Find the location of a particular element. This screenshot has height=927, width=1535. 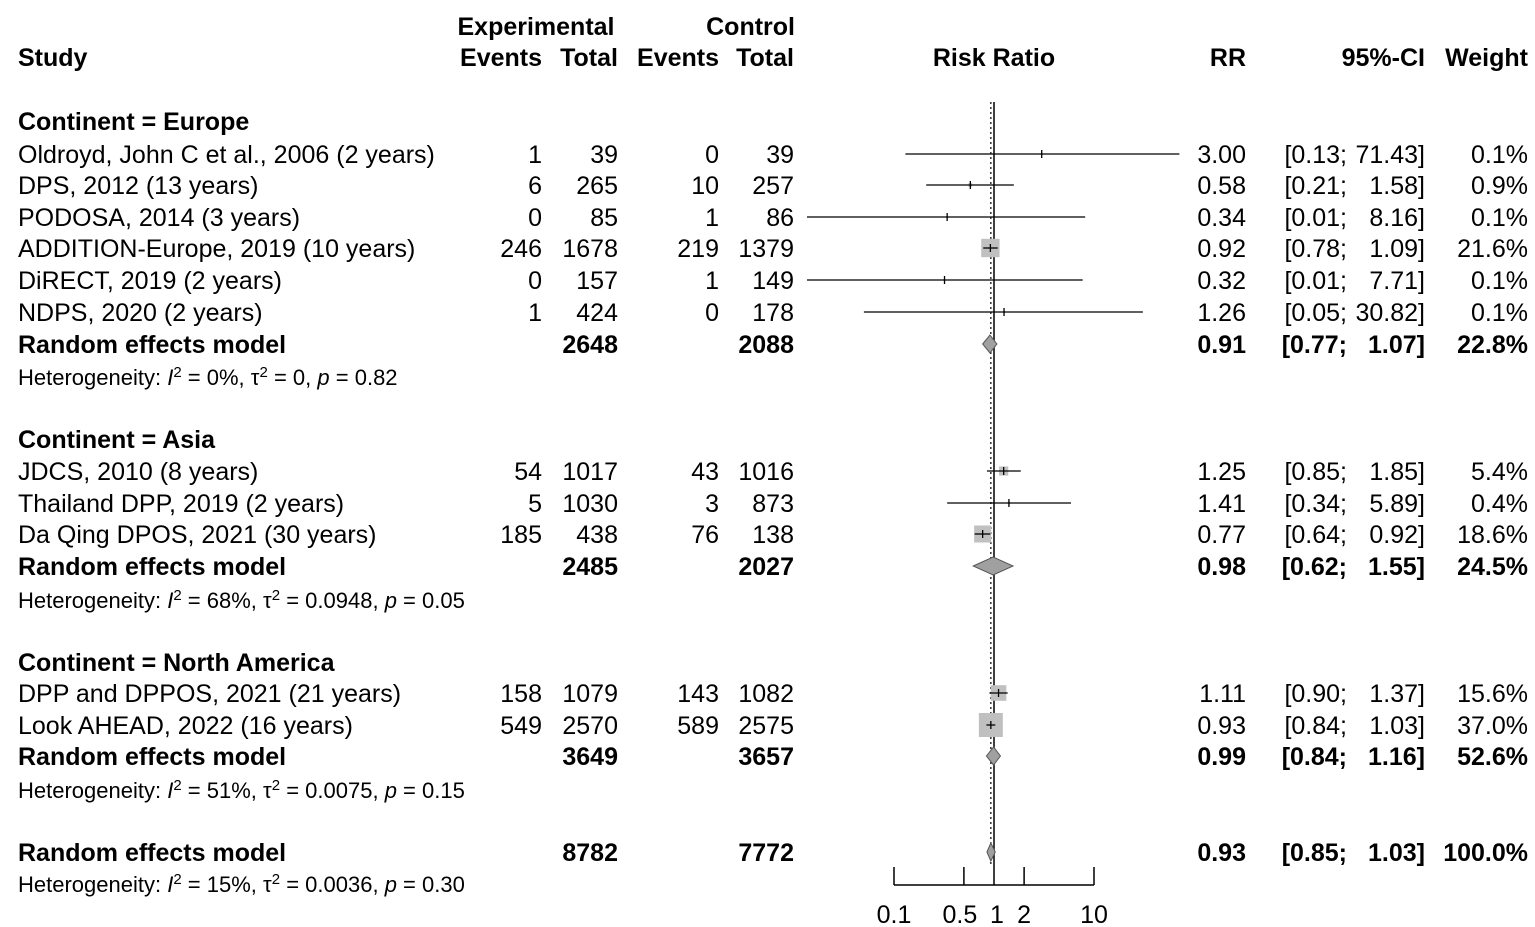

heterogeneity-part: 0.0948 is located at coordinates (338, 600).